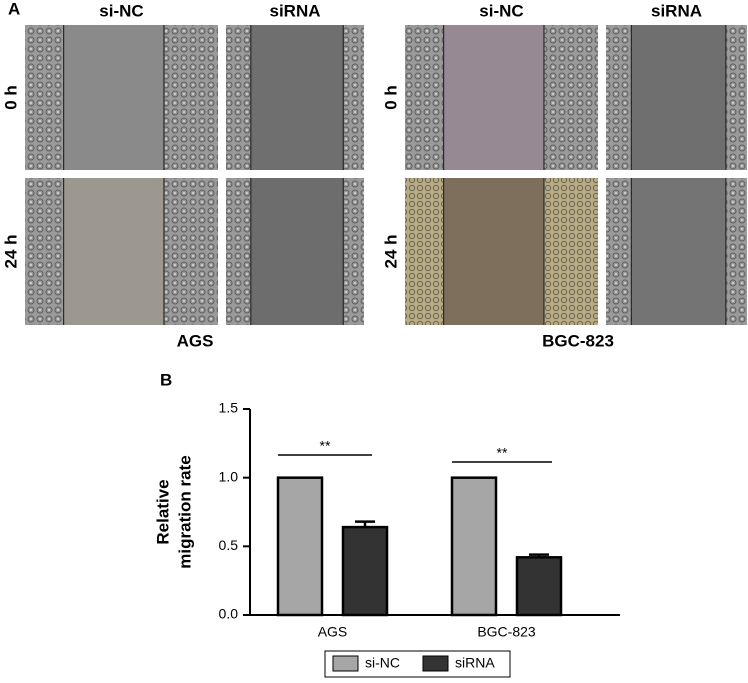 Image resolution: width=748 pixels, height=683 pixels. I want to click on y-tick-label: 0.5, so click(229, 545).